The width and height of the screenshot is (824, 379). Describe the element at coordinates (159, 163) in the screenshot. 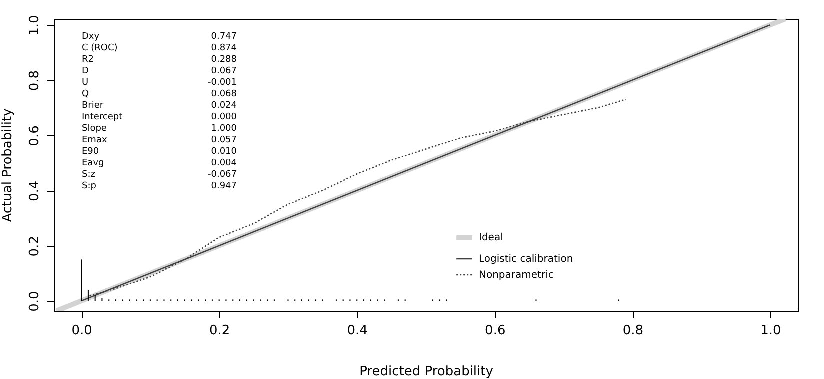

I see `text: Eavg 0.004` at that location.